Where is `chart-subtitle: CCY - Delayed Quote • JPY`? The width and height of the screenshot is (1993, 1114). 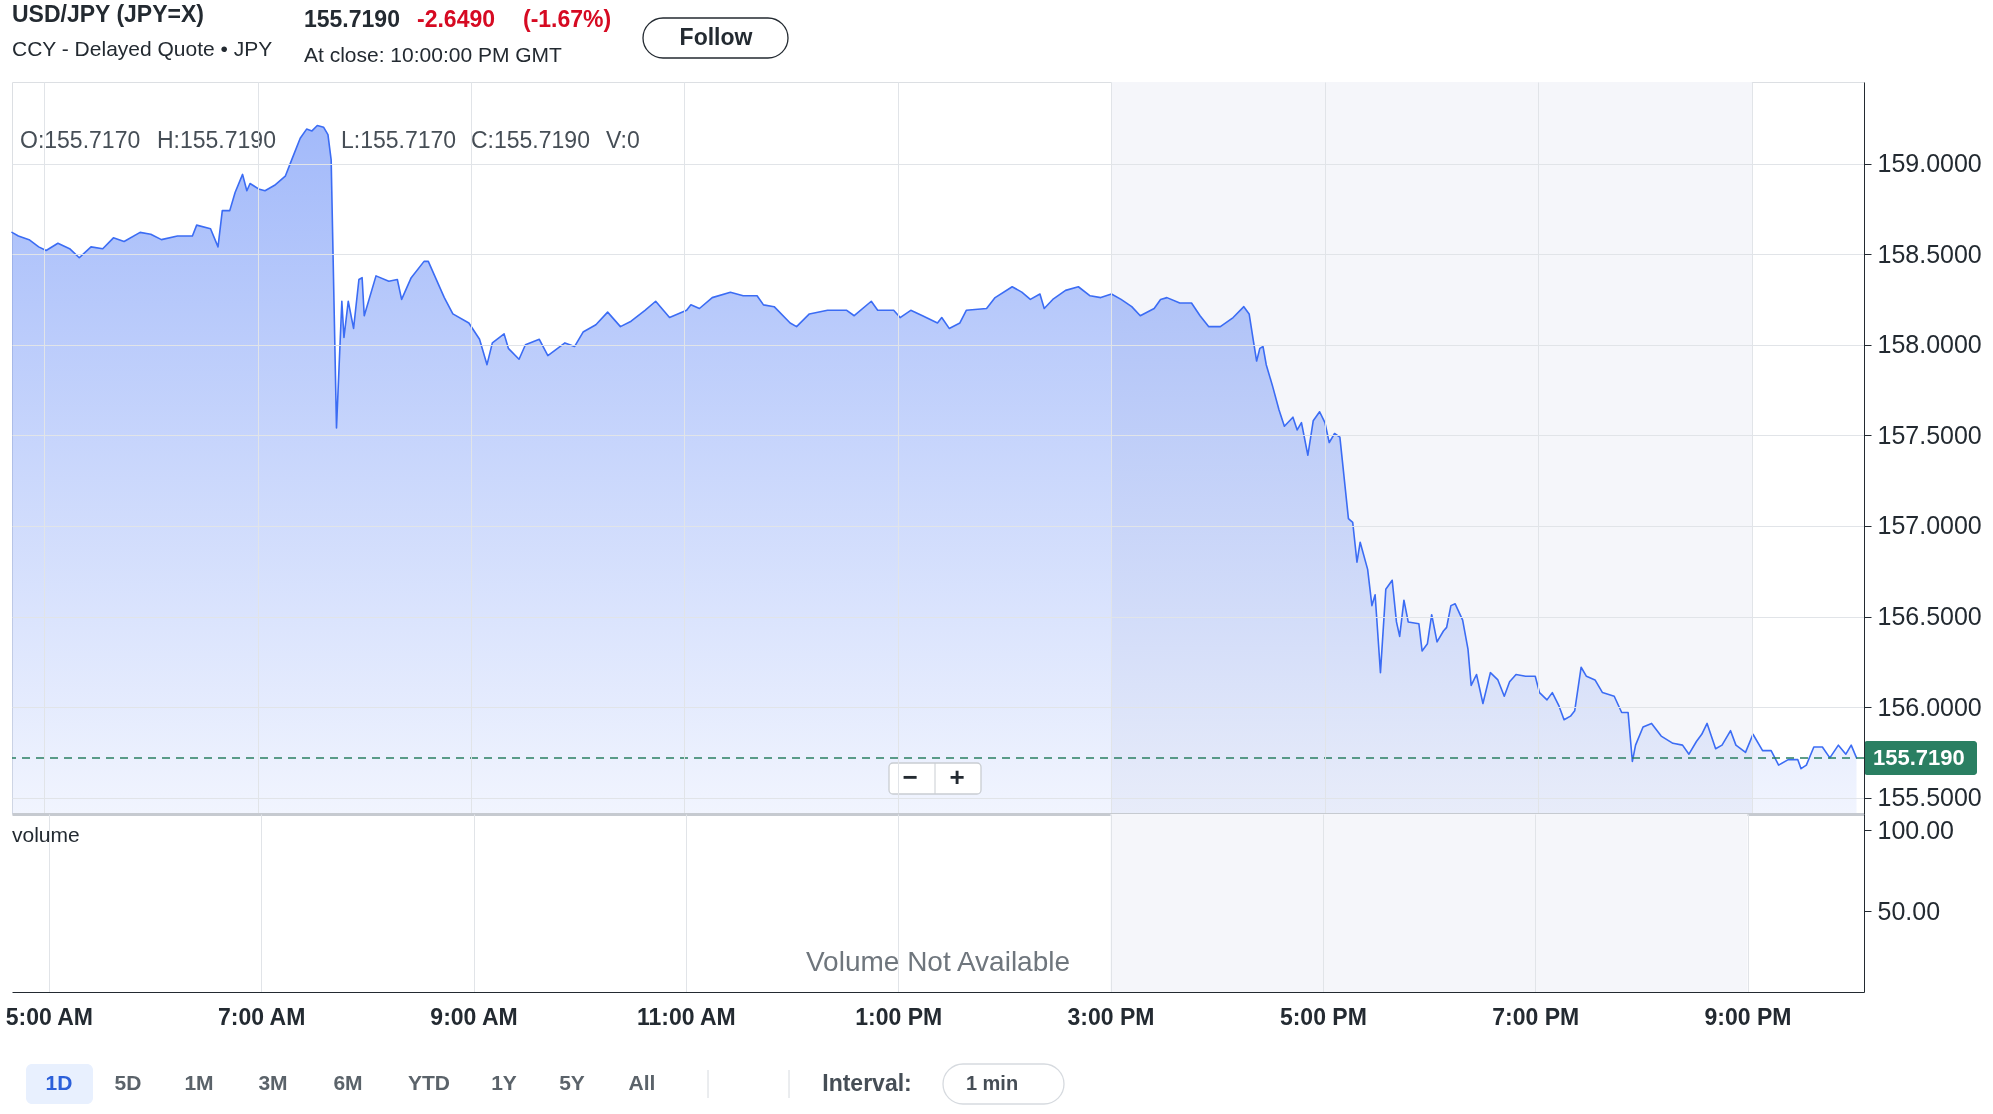
chart-subtitle: CCY - Delayed Quote • JPY is located at coordinates (142, 48).